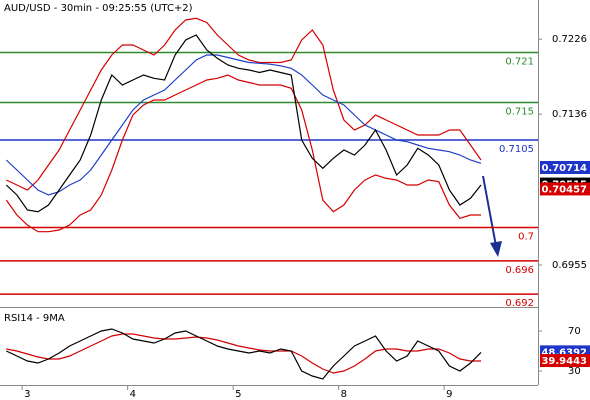 This screenshot has width=590, height=400. I want to click on level-label: 0.721, so click(519, 62).